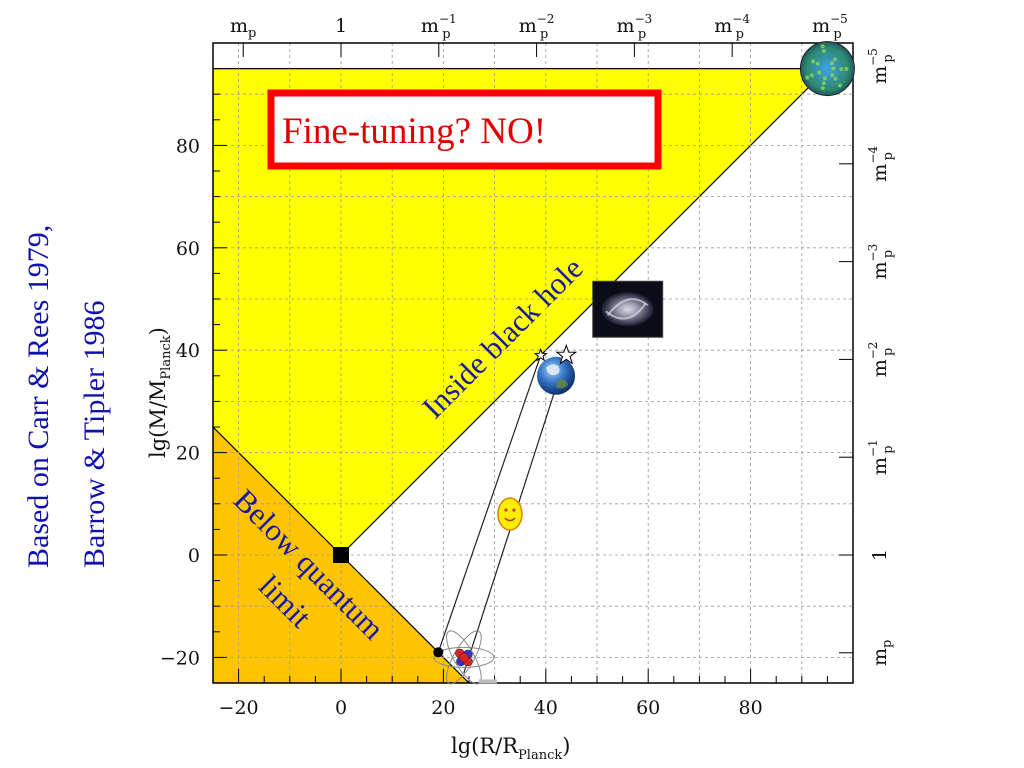  I want to click on x-tick-label: 0, so click(341, 708).